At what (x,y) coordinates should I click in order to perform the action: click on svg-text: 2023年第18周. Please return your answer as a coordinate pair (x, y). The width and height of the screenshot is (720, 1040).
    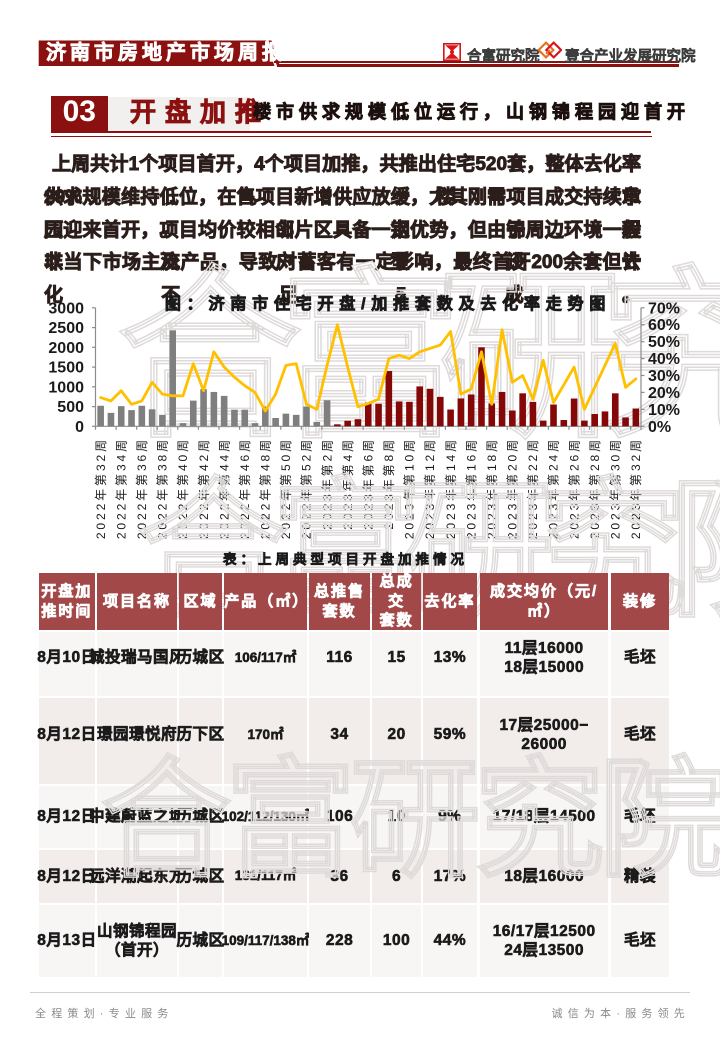
    Looking at the image, I should click on (492, 488).